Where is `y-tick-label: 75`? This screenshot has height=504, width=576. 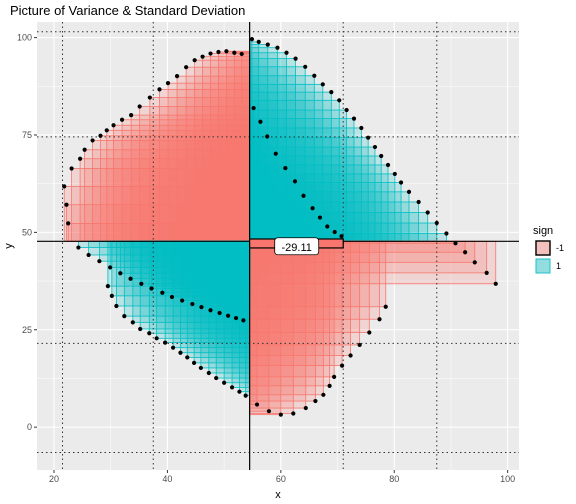
y-tick-label: 75 is located at coordinates (27, 135).